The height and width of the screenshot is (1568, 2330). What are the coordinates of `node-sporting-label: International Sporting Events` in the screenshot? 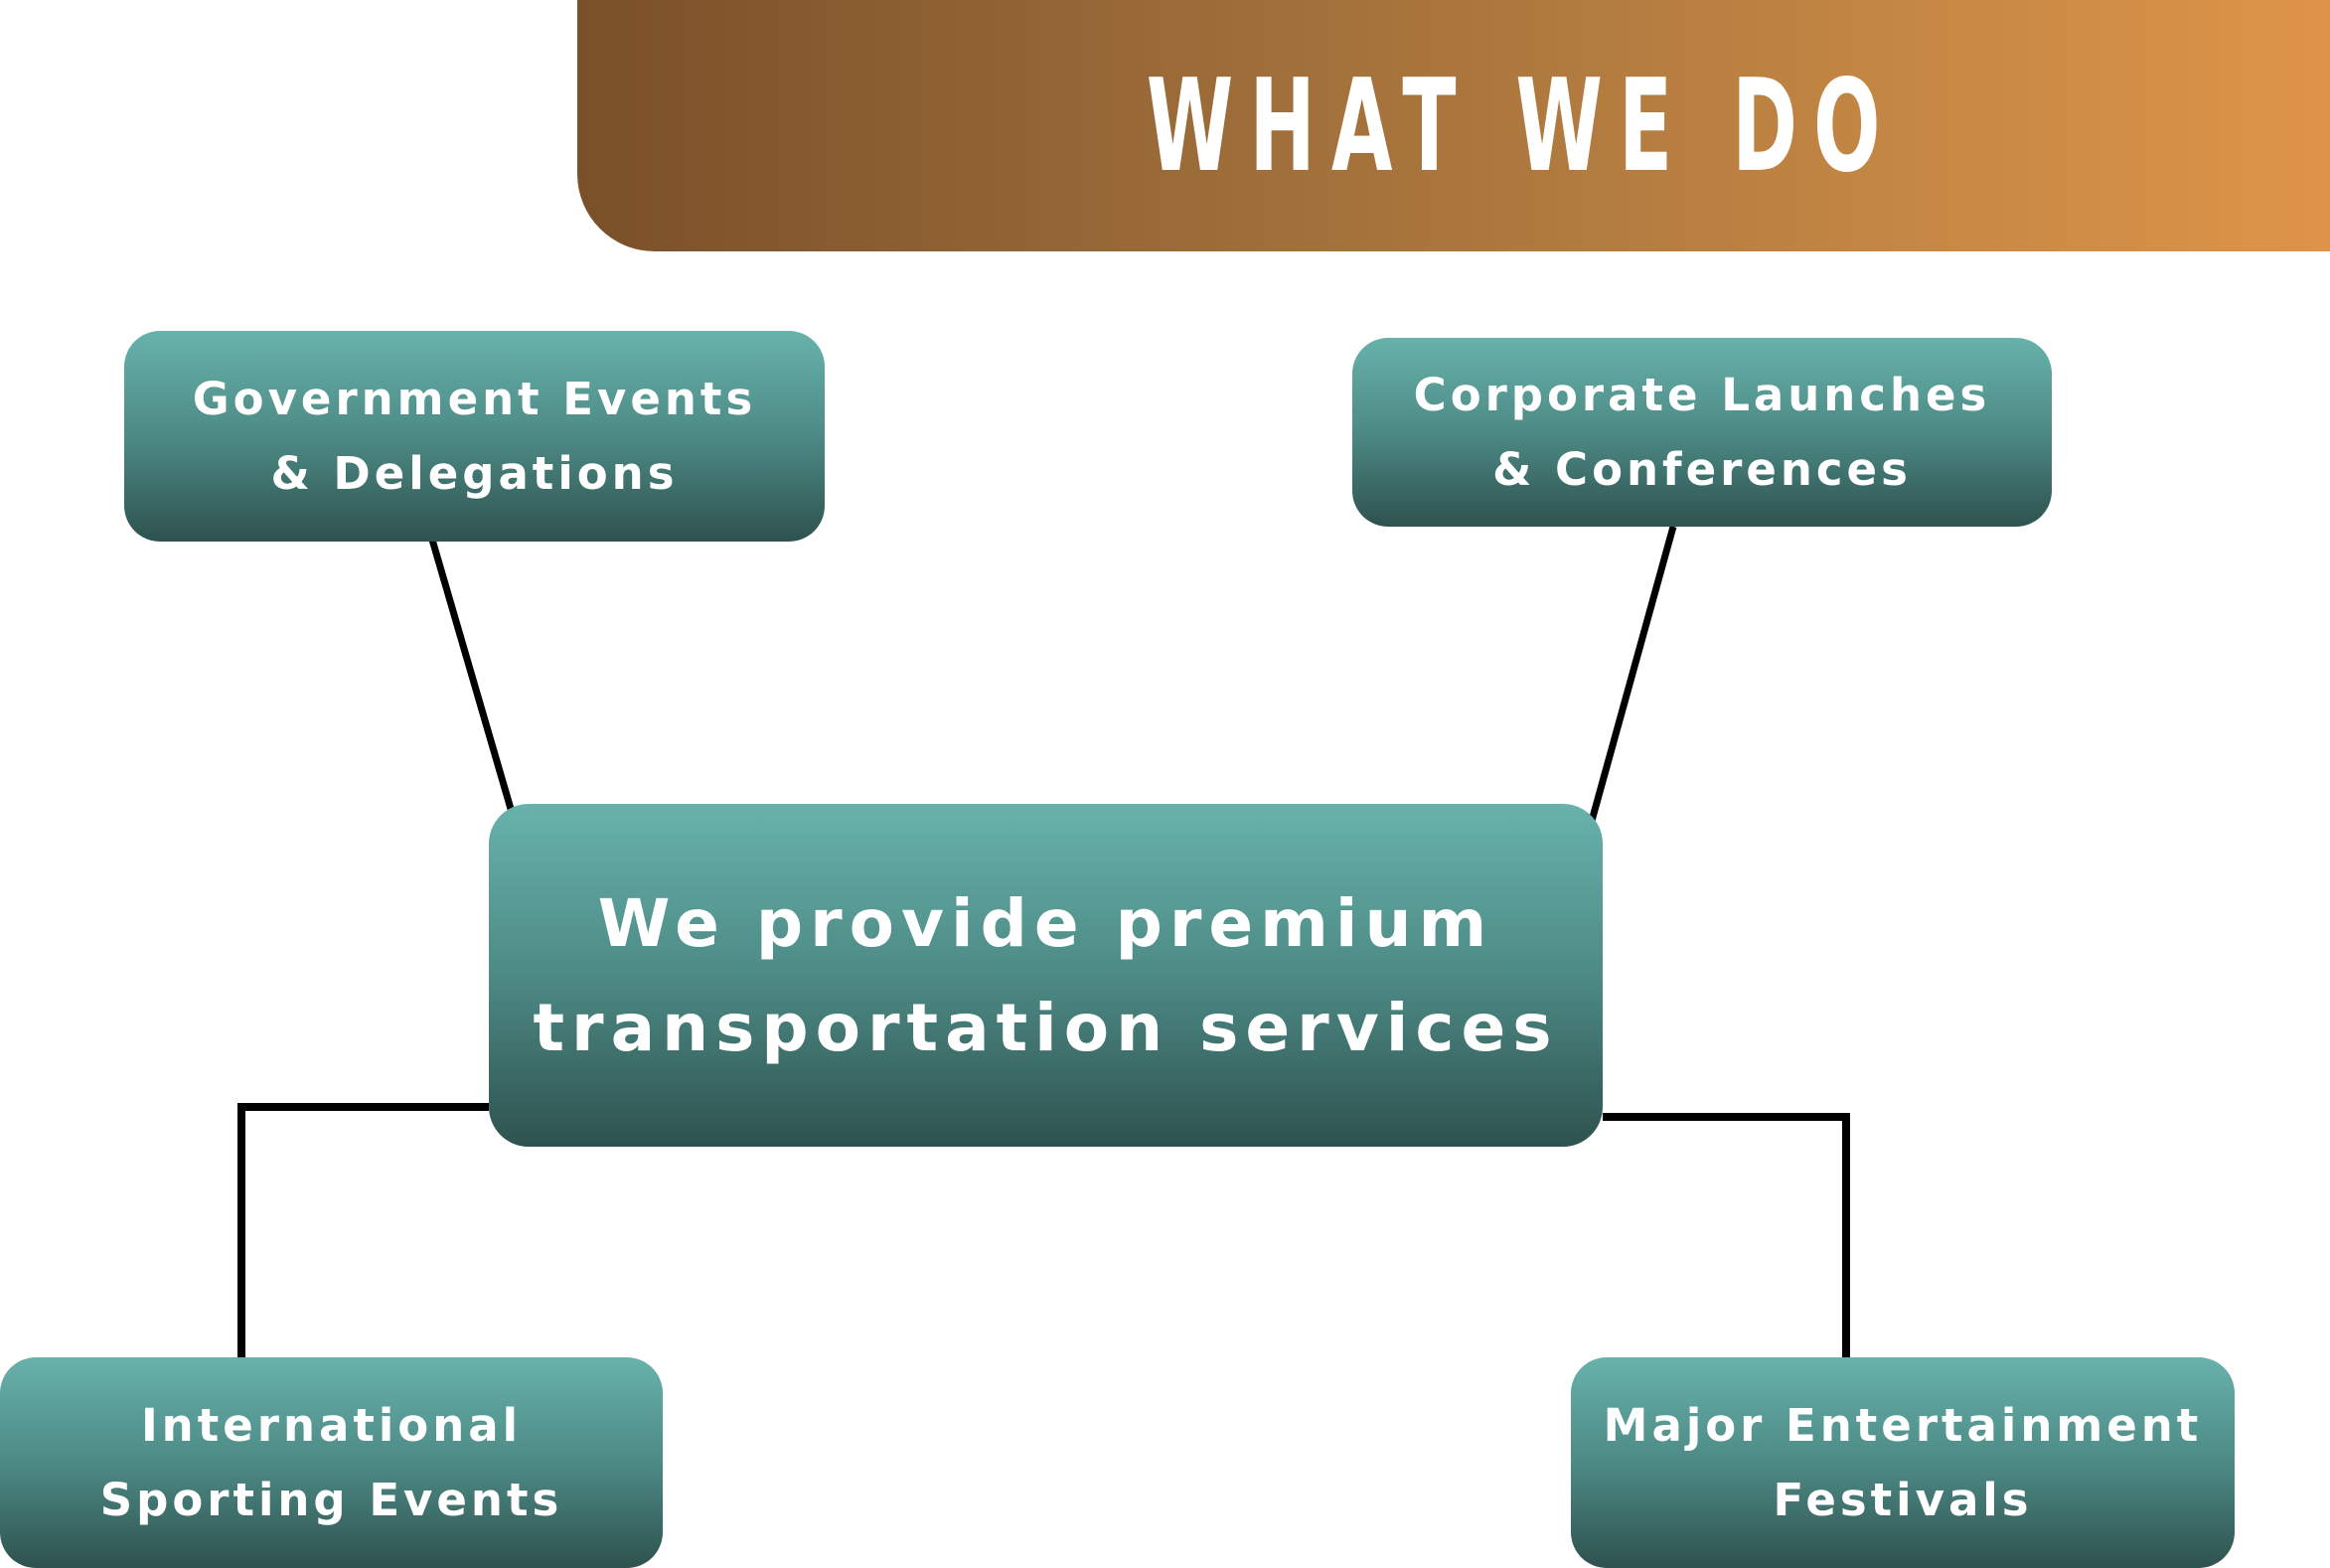 It's located at (331, 1462).